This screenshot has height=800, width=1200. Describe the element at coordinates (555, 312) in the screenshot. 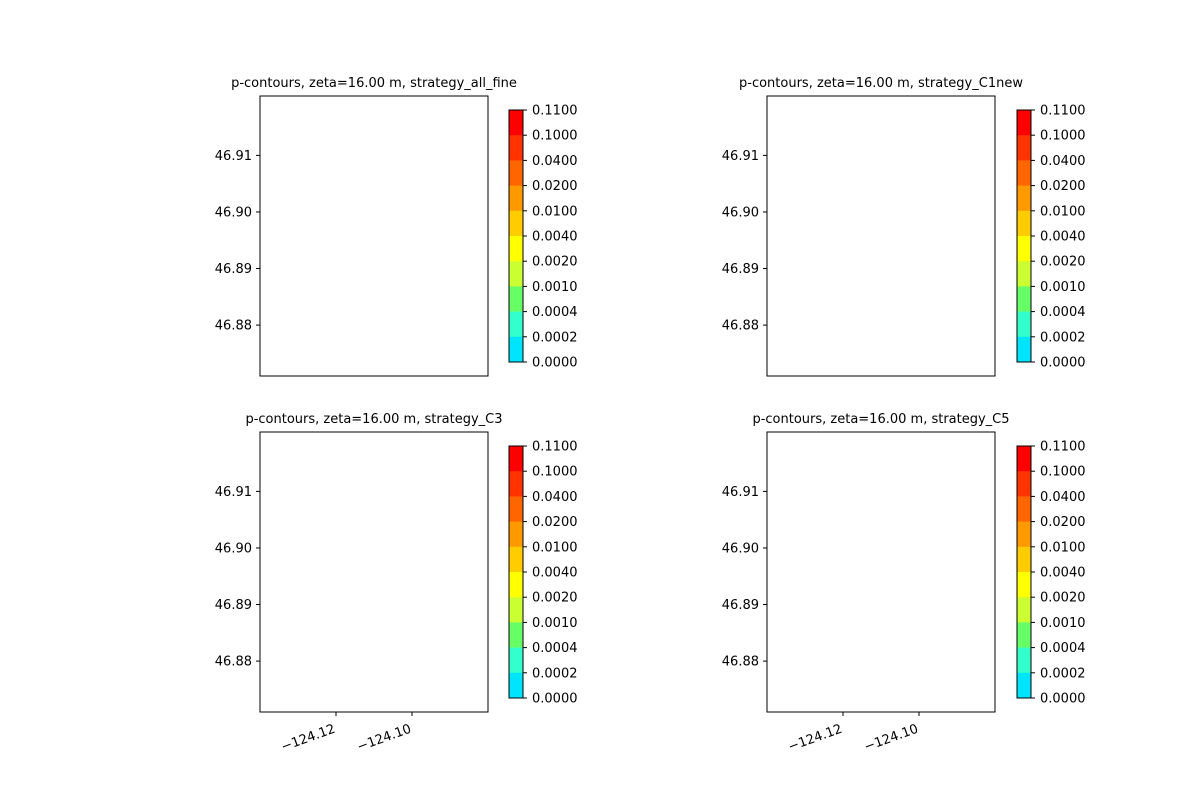

I see `colorbar-tick-label: 0.0004` at that location.